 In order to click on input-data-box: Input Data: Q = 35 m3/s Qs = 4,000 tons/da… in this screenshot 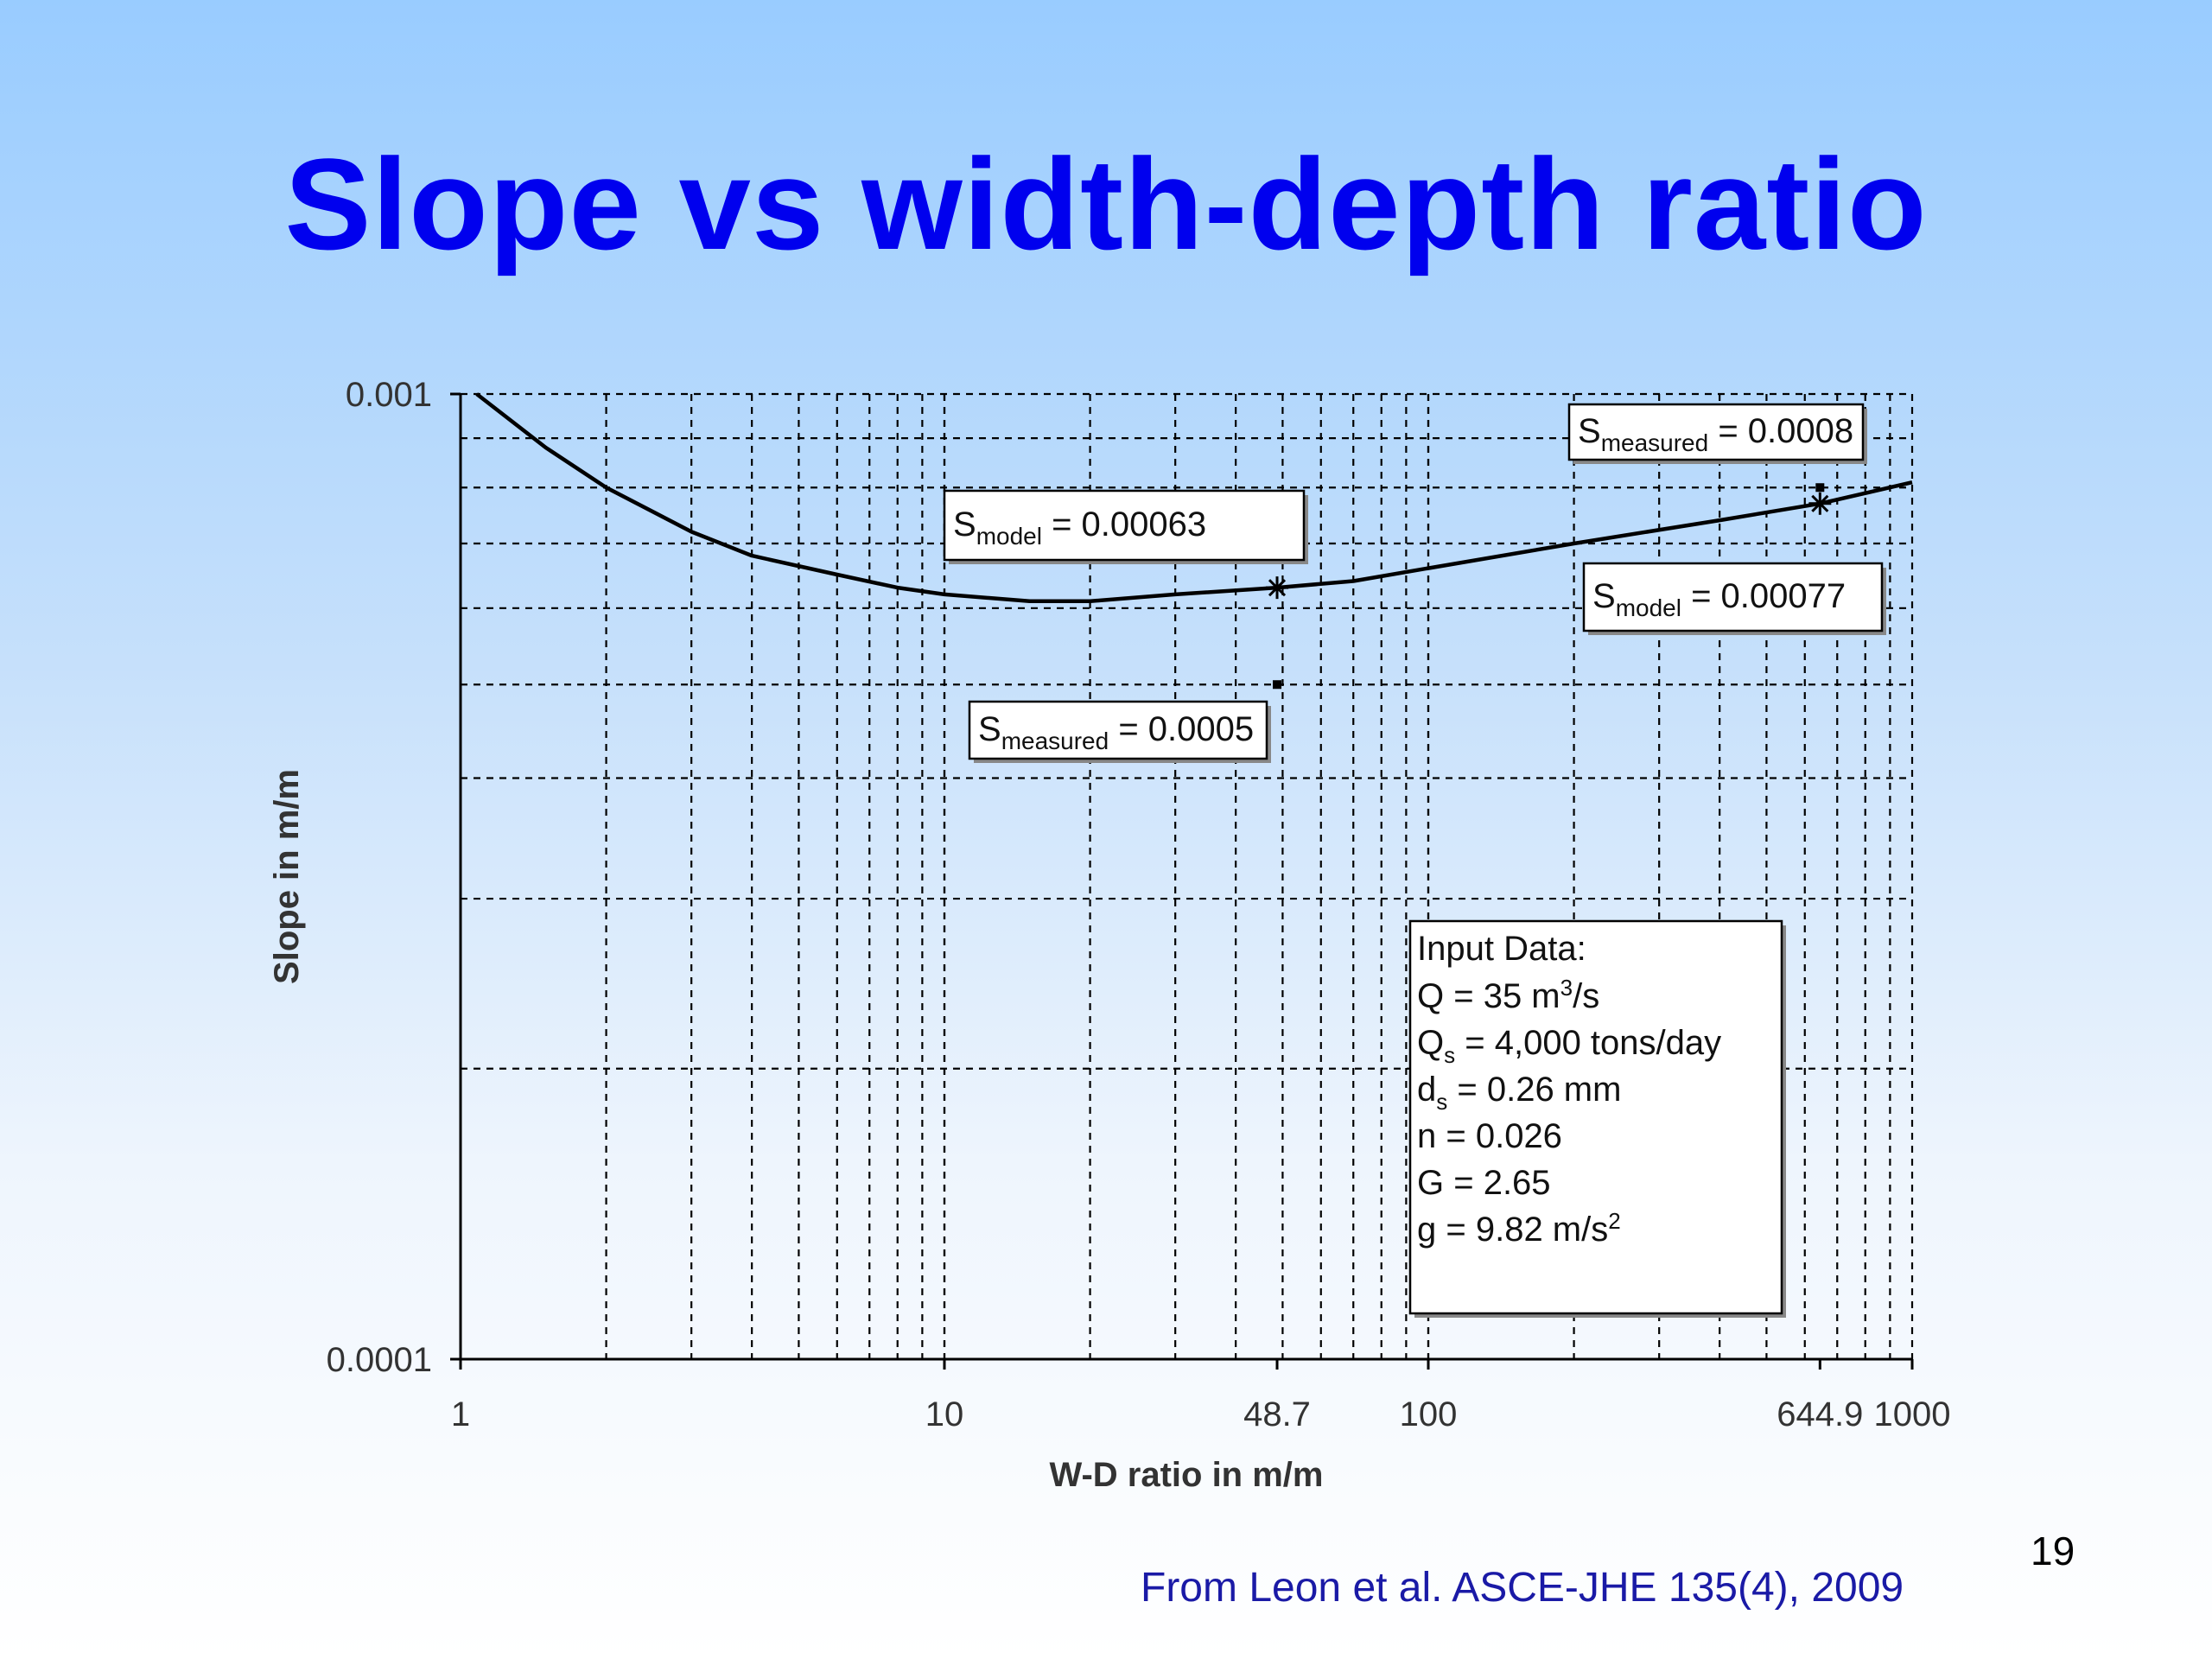, I will do `click(1597, 1118)`.